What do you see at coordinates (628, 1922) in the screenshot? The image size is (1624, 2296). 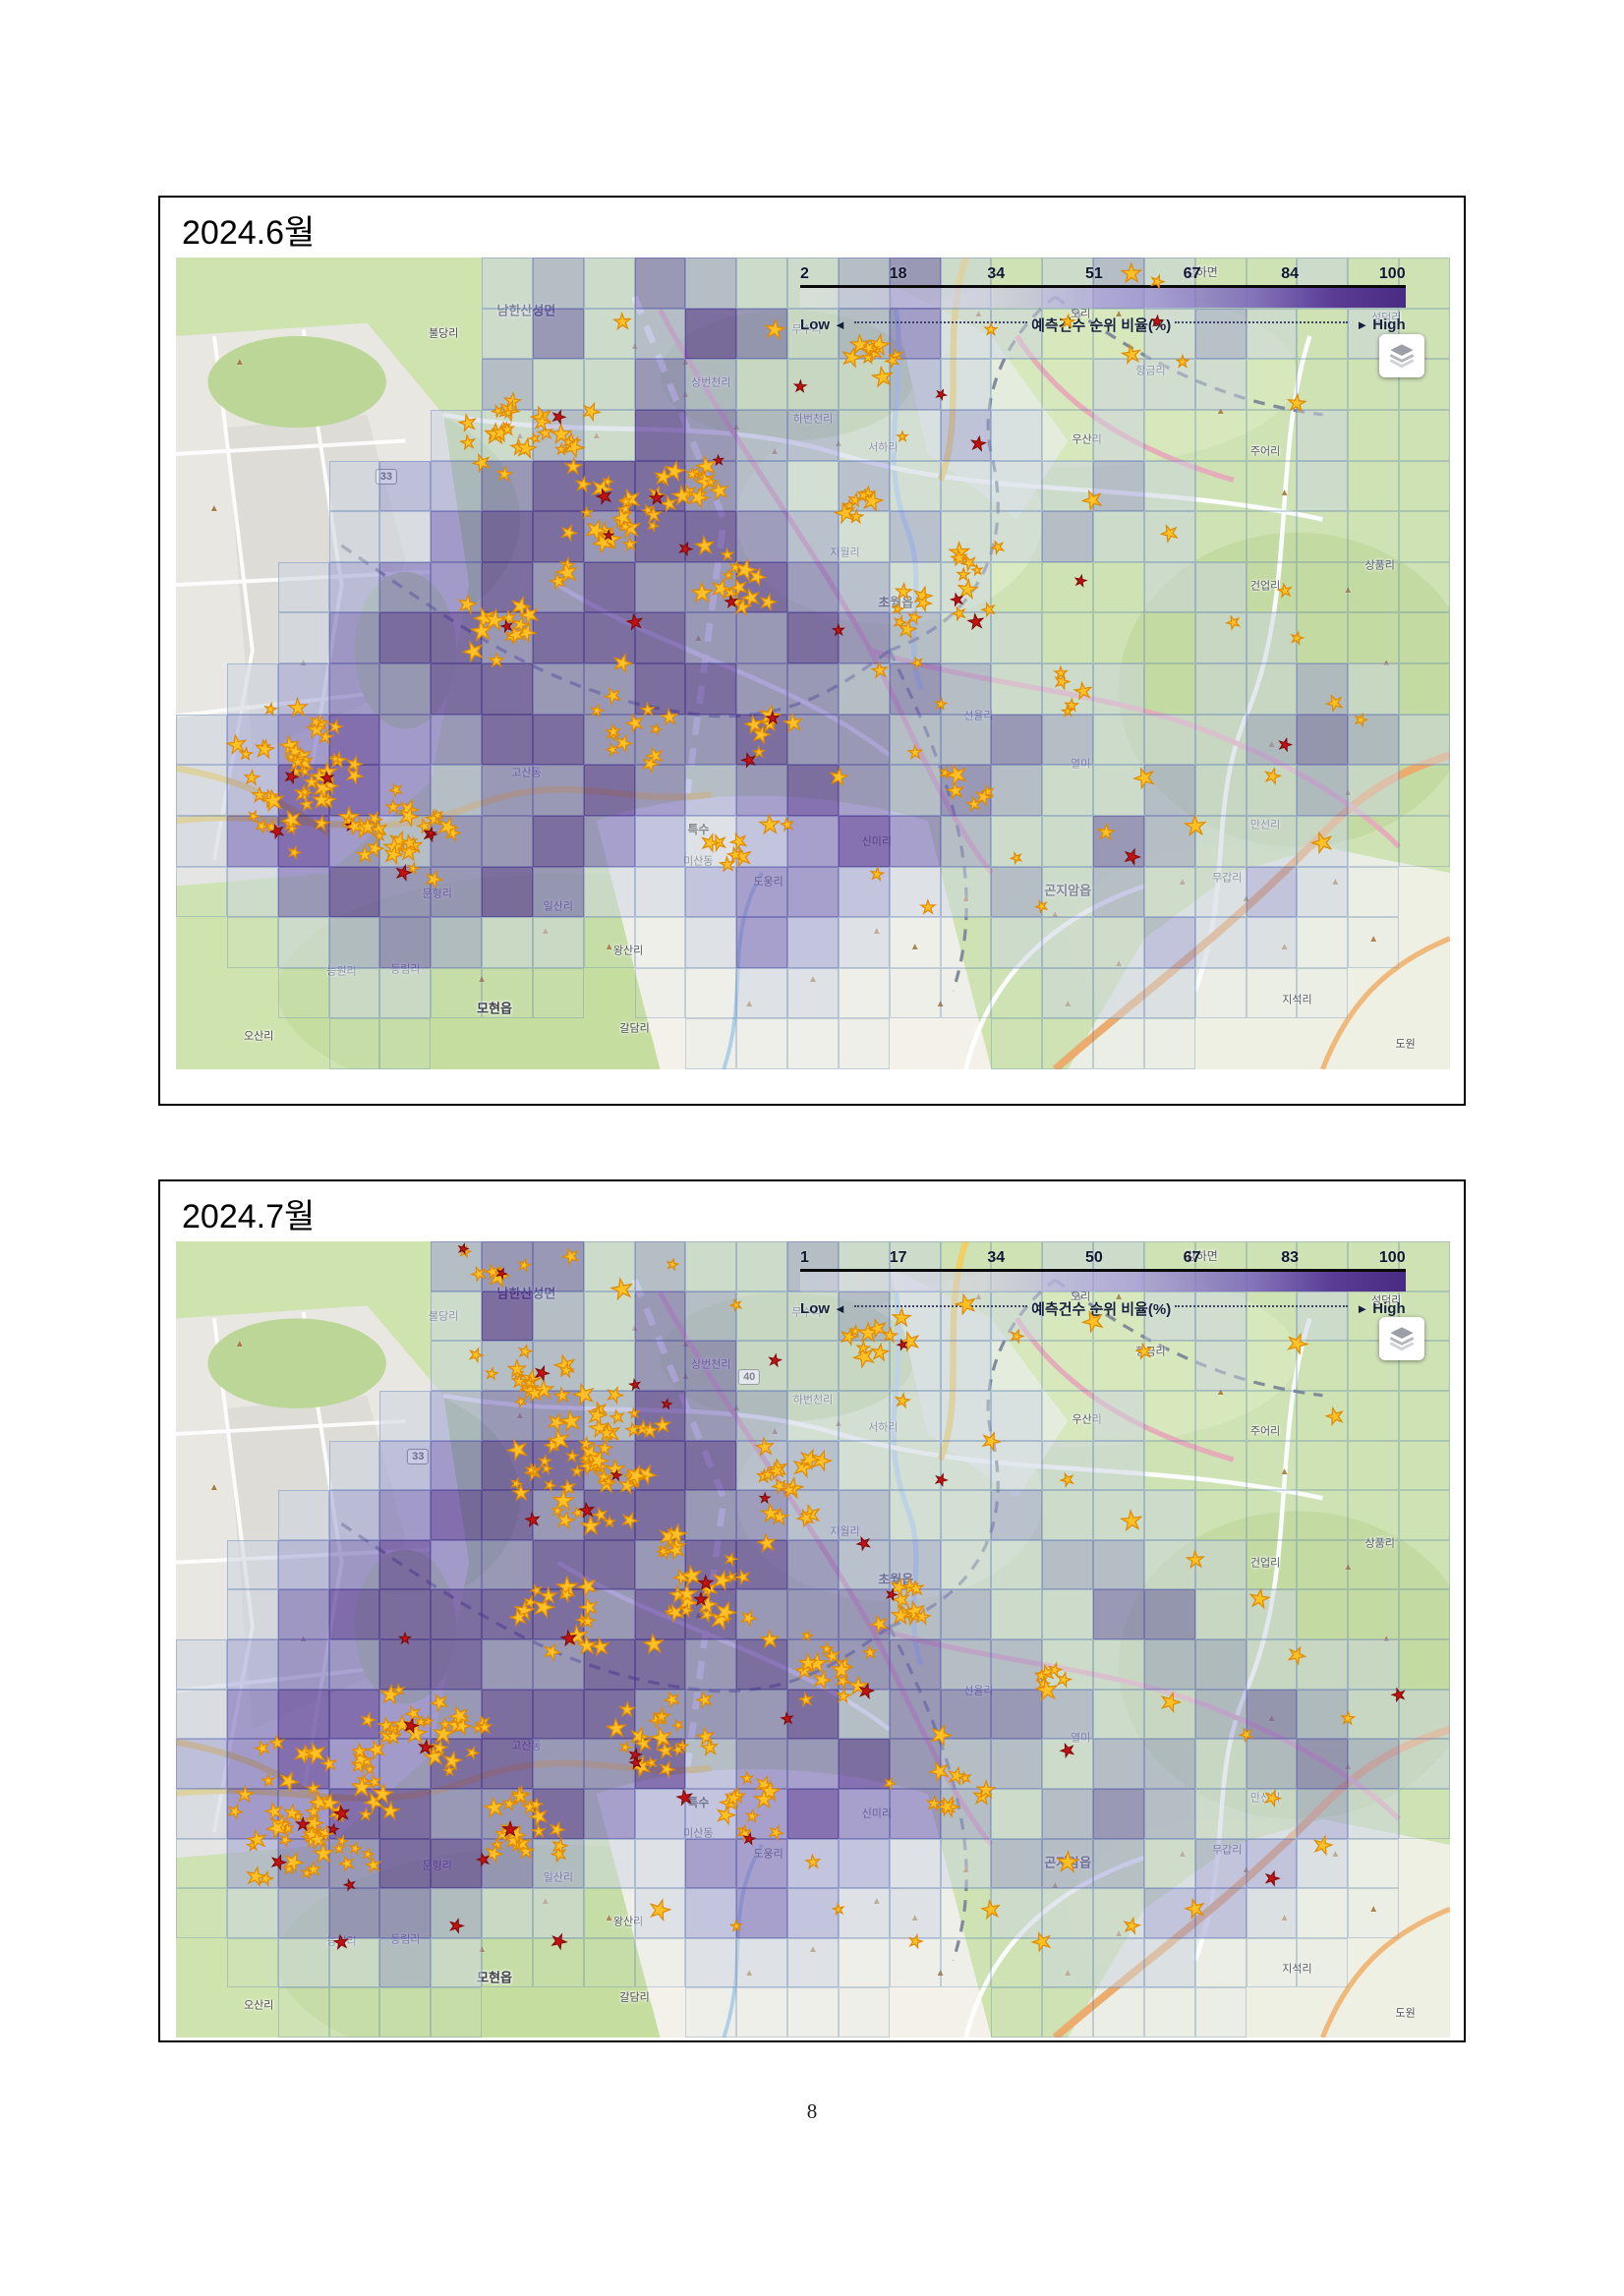 I see `place-label: 왕산리` at bounding box center [628, 1922].